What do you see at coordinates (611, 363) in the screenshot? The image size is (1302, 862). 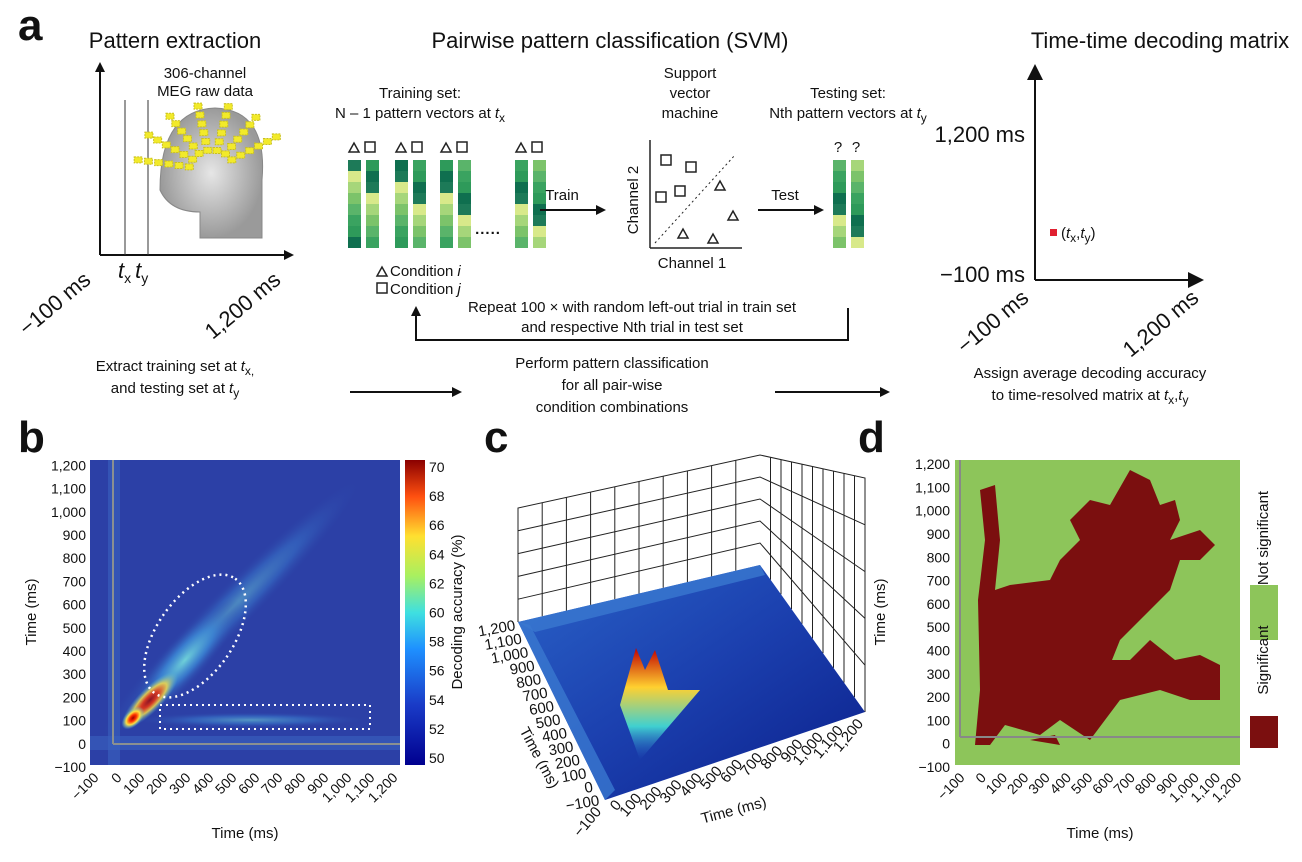 I see `step-text: Perform pattern classification` at bounding box center [611, 363].